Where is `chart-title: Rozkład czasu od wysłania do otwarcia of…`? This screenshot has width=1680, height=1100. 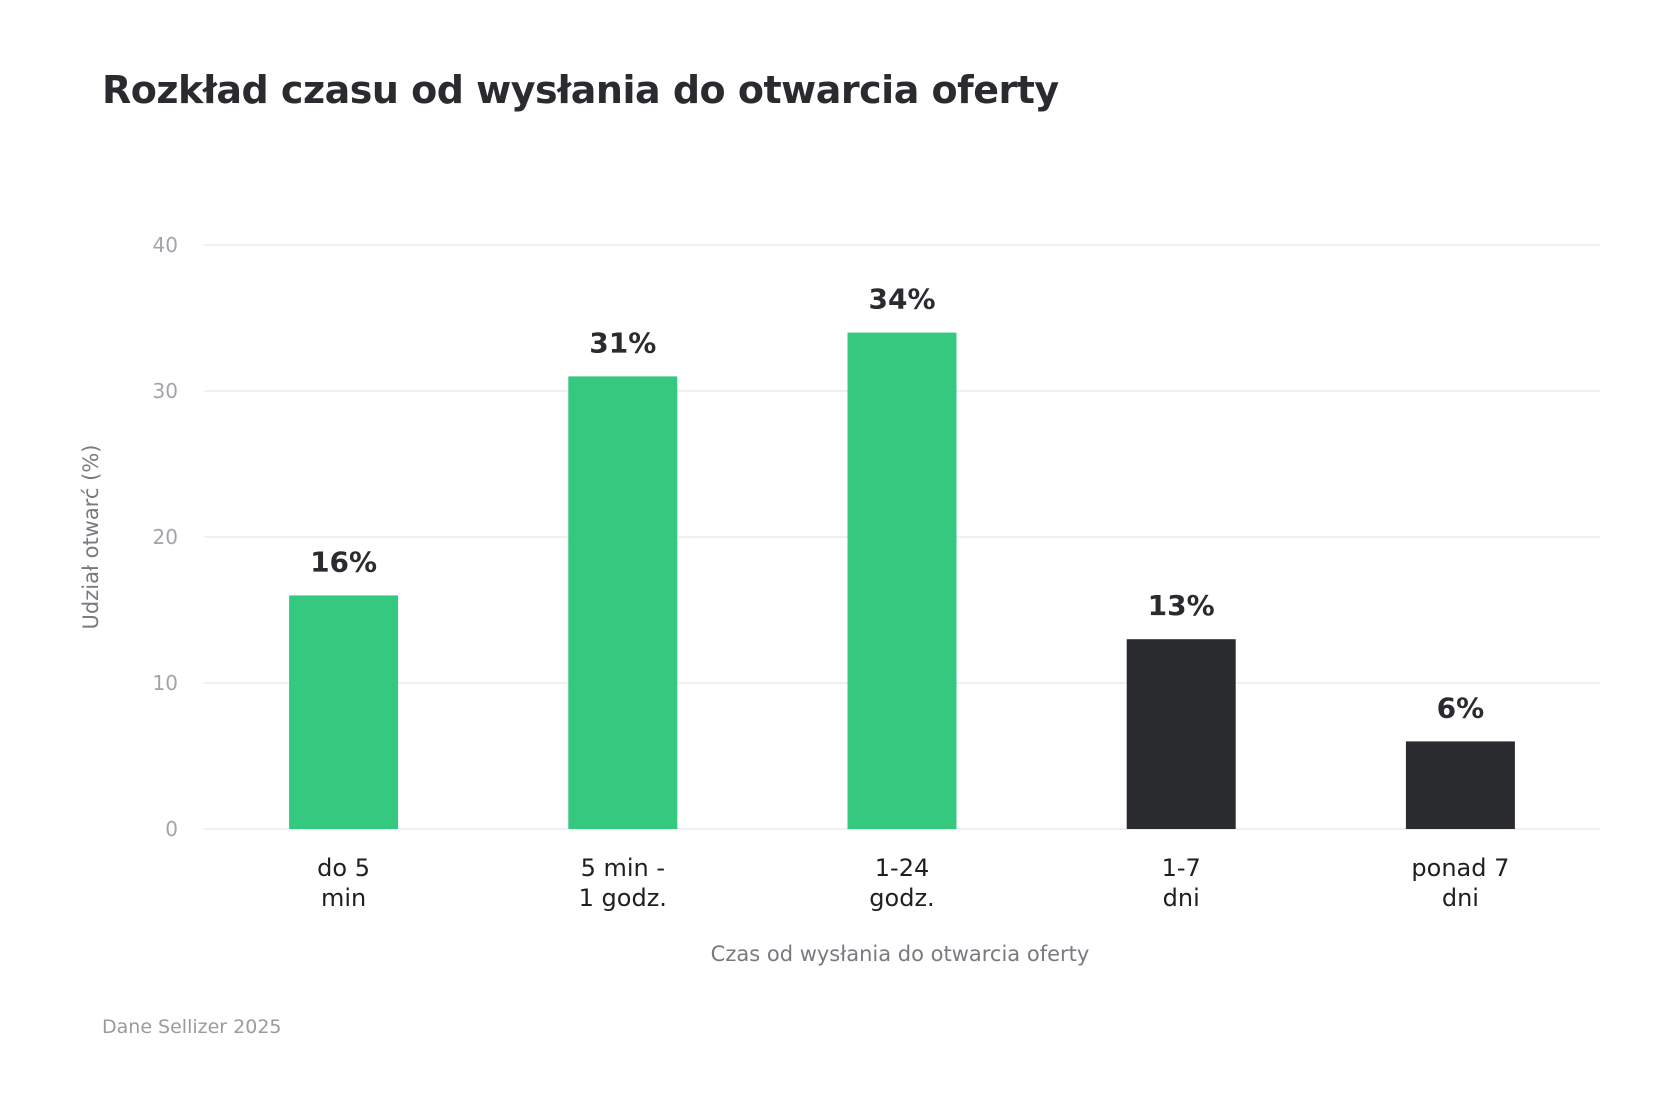
chart-title: Rozkład czasu od wysłania do otwarcia of… is located at coordinates (580, 90).